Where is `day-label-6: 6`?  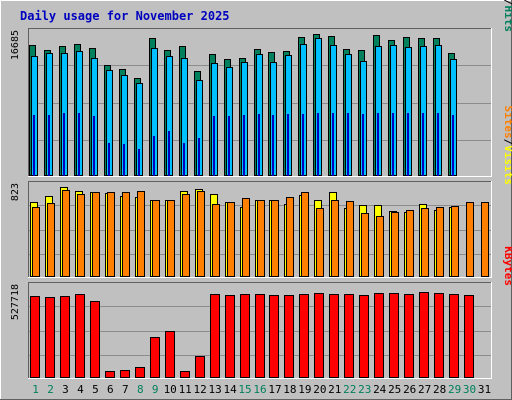 day-label-6: 6 is located at coordinates (110, 389).